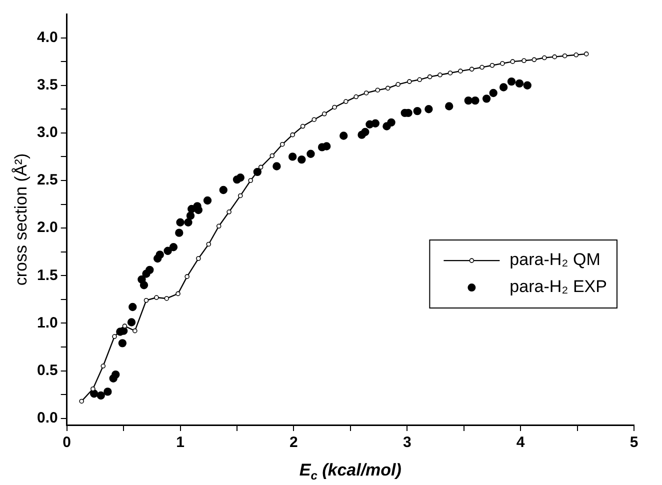 The width and height of the screenshot is (662, 485). I want to click on x-tick-label: 2, so click(294, 443).